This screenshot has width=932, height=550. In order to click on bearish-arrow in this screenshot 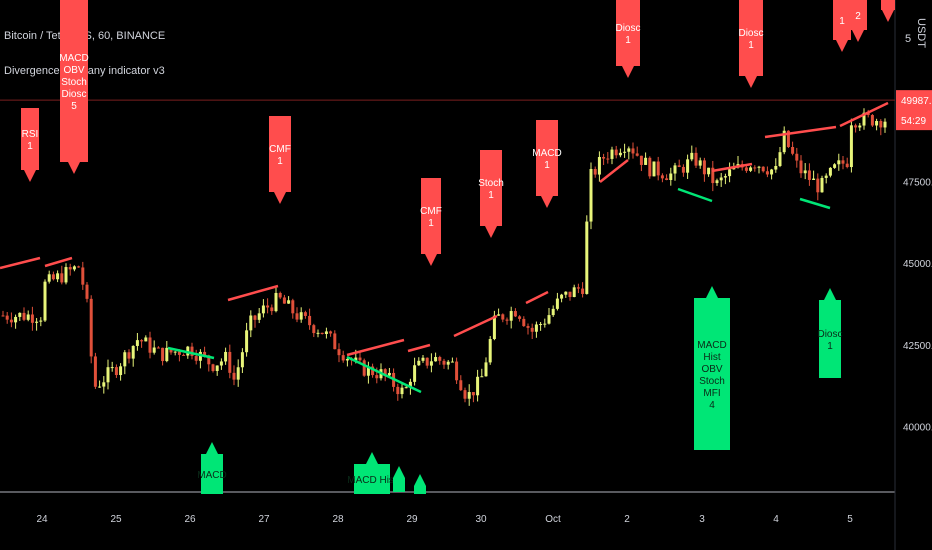, I will do `click(888, 11)`.